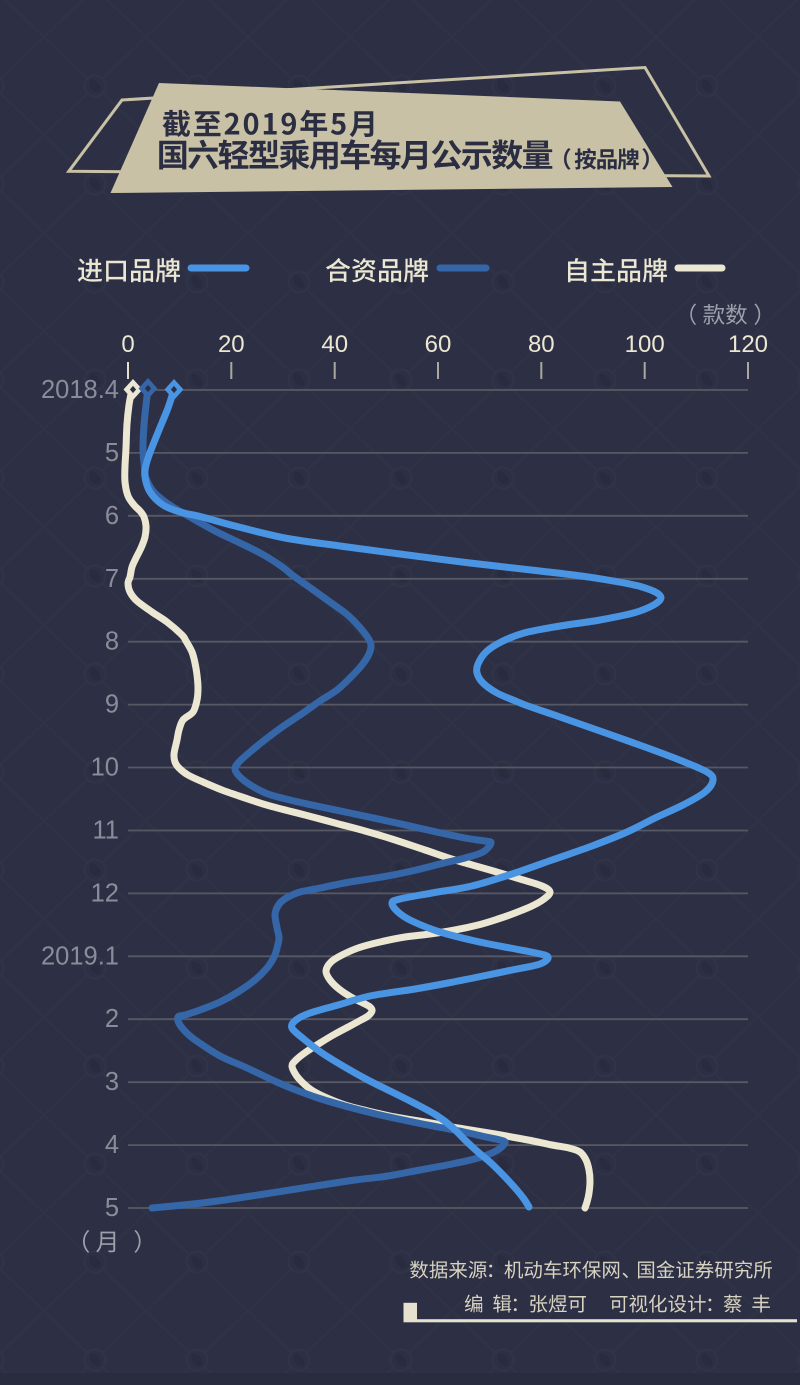  I want to click on svg-text: 2019.1, so click(80, 956).